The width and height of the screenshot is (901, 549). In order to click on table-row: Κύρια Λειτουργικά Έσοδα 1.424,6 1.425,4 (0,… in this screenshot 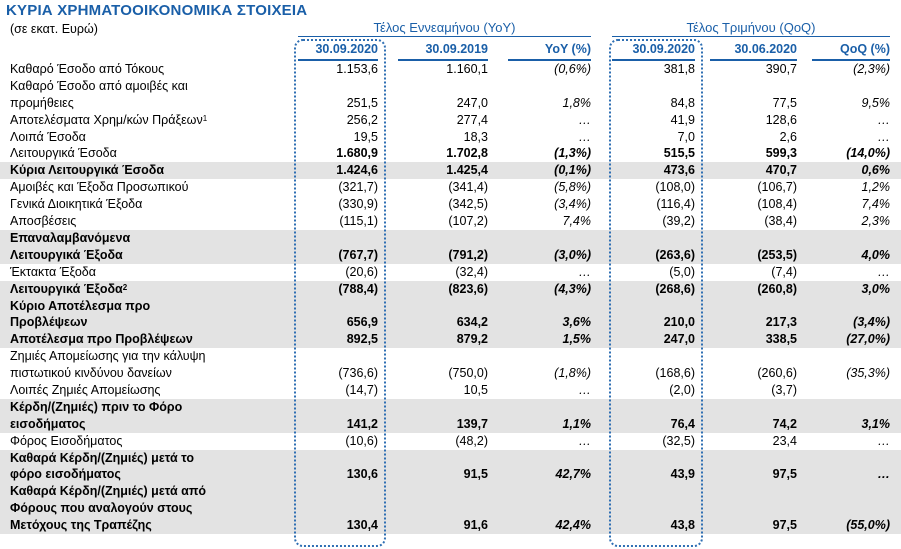, I will do `click(450, 171)`.